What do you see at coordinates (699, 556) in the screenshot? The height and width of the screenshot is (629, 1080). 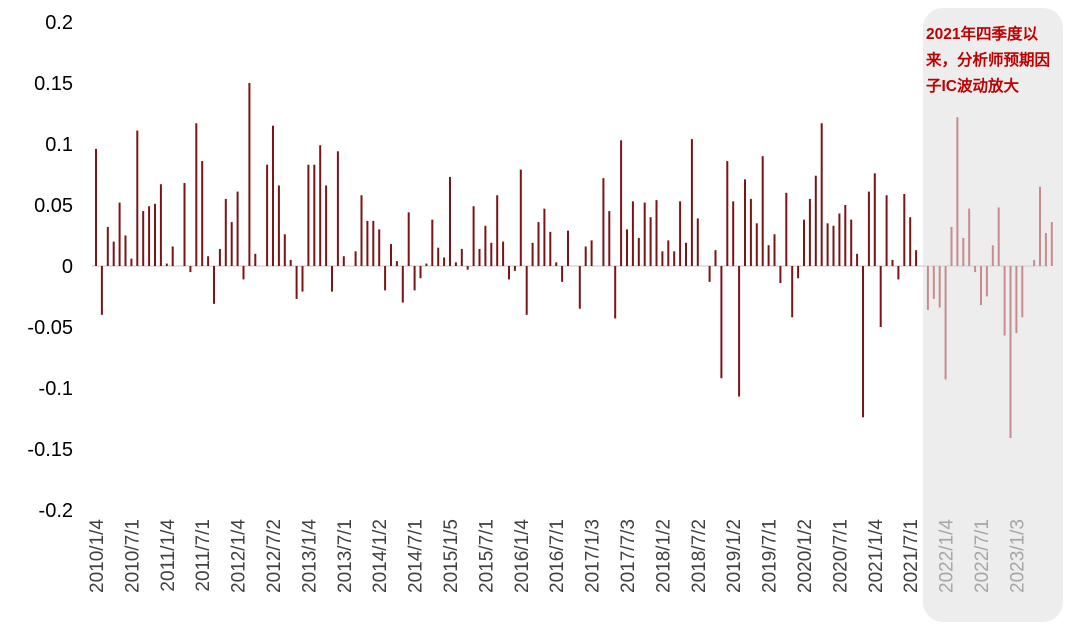 I see `x-tick-label: 2018/7/2` at bounding box center [699, 556].